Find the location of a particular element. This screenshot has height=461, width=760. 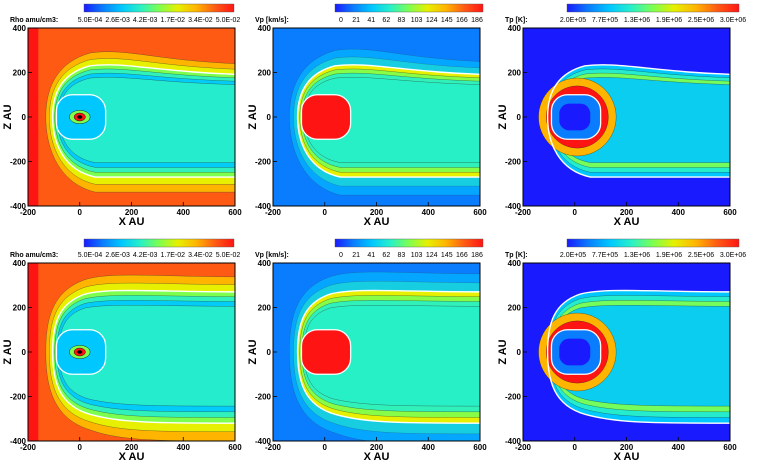

colorbar-tick-label: 21 is located at coordinates (356, 255).